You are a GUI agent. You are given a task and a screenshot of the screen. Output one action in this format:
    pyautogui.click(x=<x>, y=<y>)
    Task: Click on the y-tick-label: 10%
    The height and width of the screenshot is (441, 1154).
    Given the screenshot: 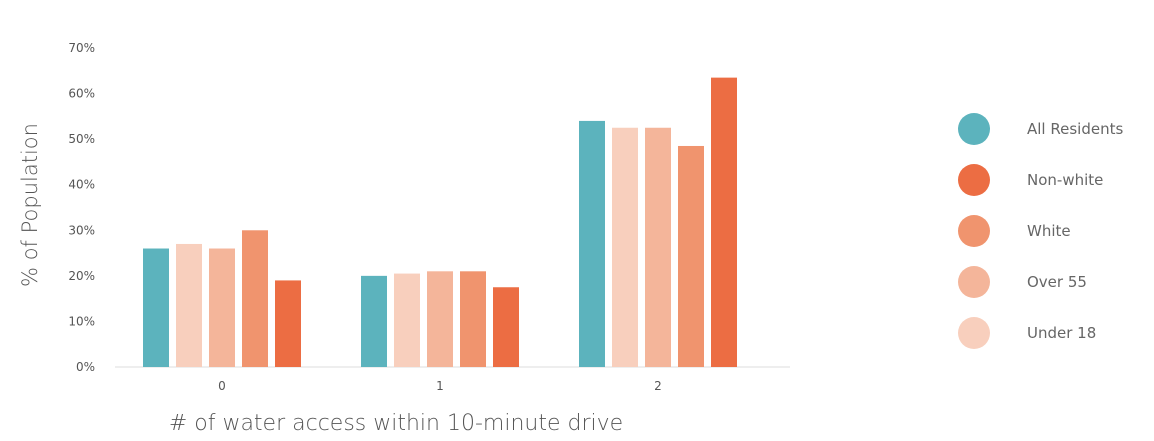 What is the action you would take?
    pyautogui.click(x=81, y=321)
    